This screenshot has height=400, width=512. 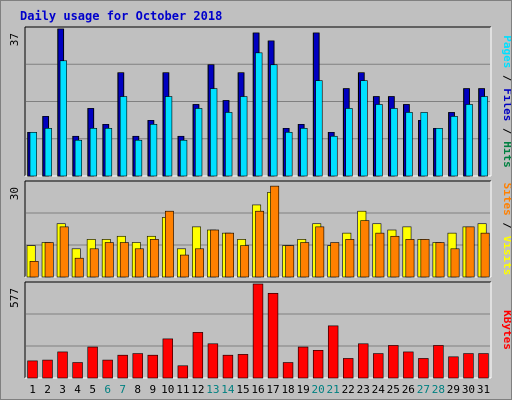 What do you see at coordinates (107, 389) in the screenshot?
I see `x-tick-label: 6` at bounding box center [107, 389].